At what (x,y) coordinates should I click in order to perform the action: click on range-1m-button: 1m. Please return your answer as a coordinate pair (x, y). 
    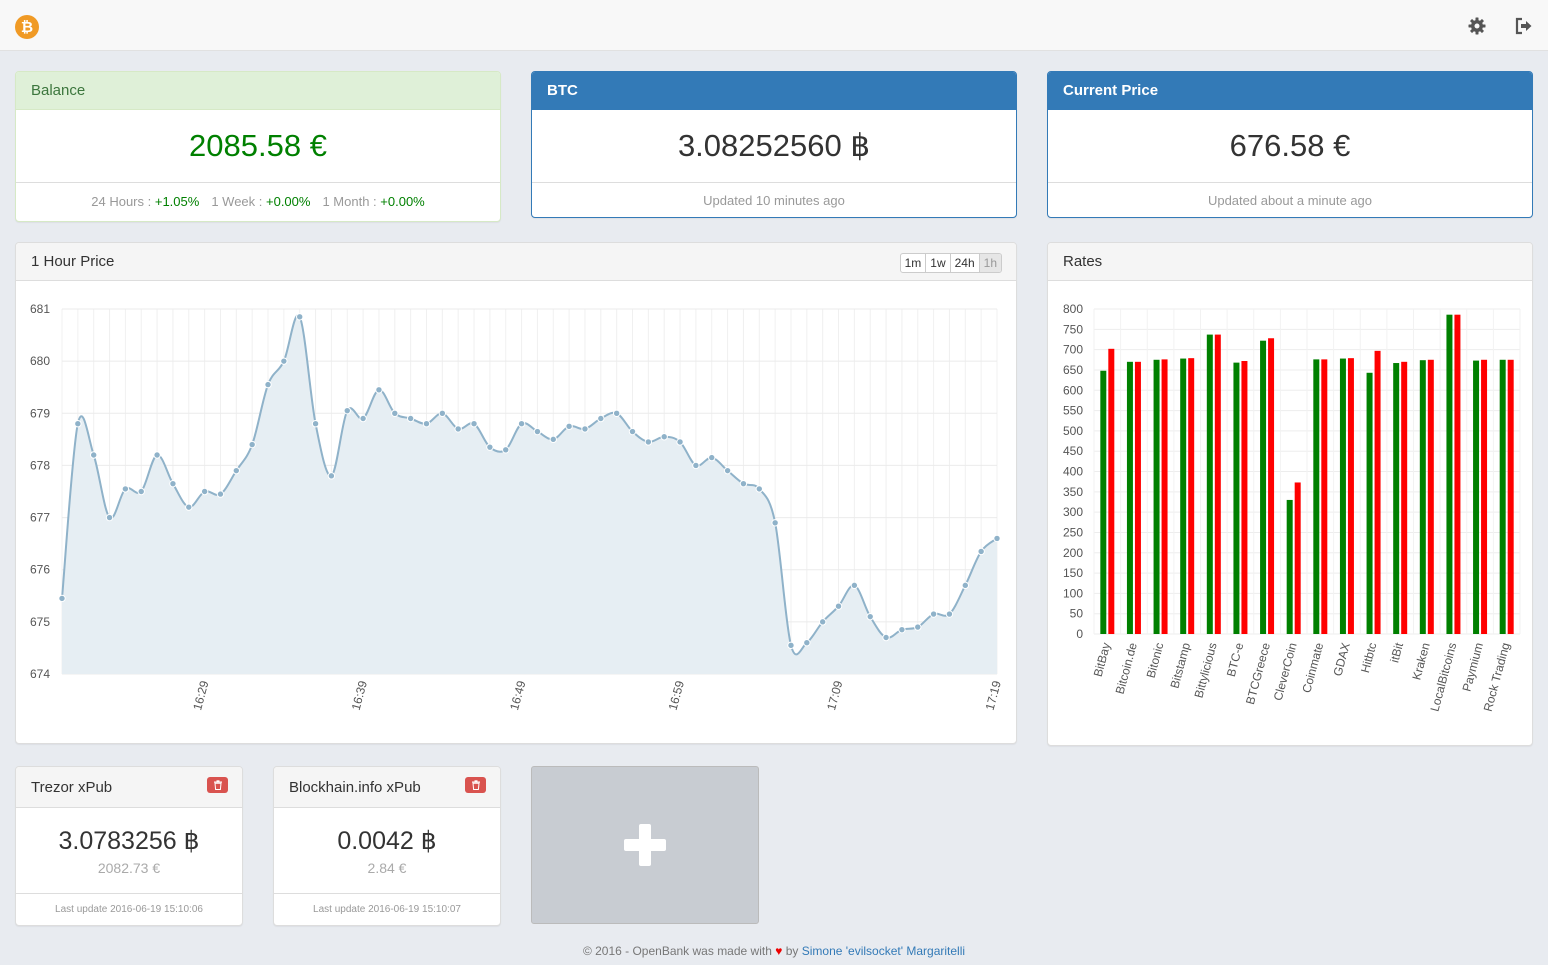
    Looking at the image, I should click on (914, 263).